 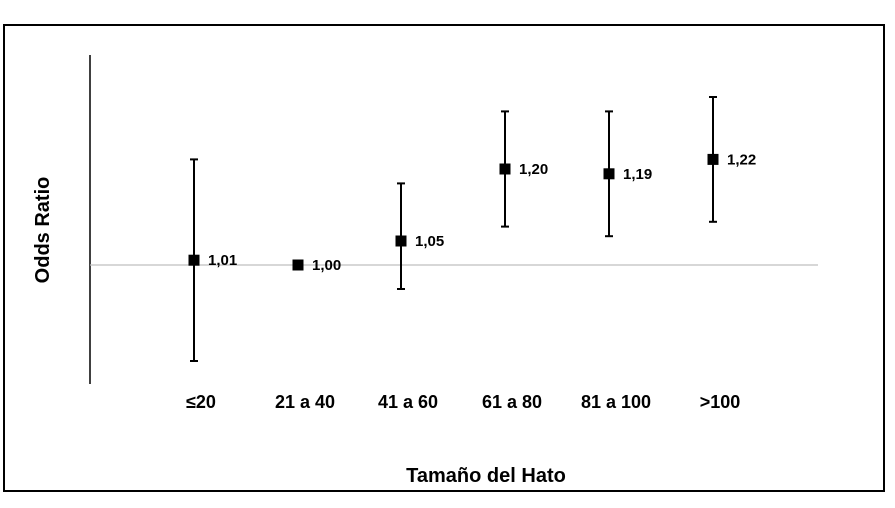 I want to click on x-tick-label: 21 a 40, so click(x=305, y=402).